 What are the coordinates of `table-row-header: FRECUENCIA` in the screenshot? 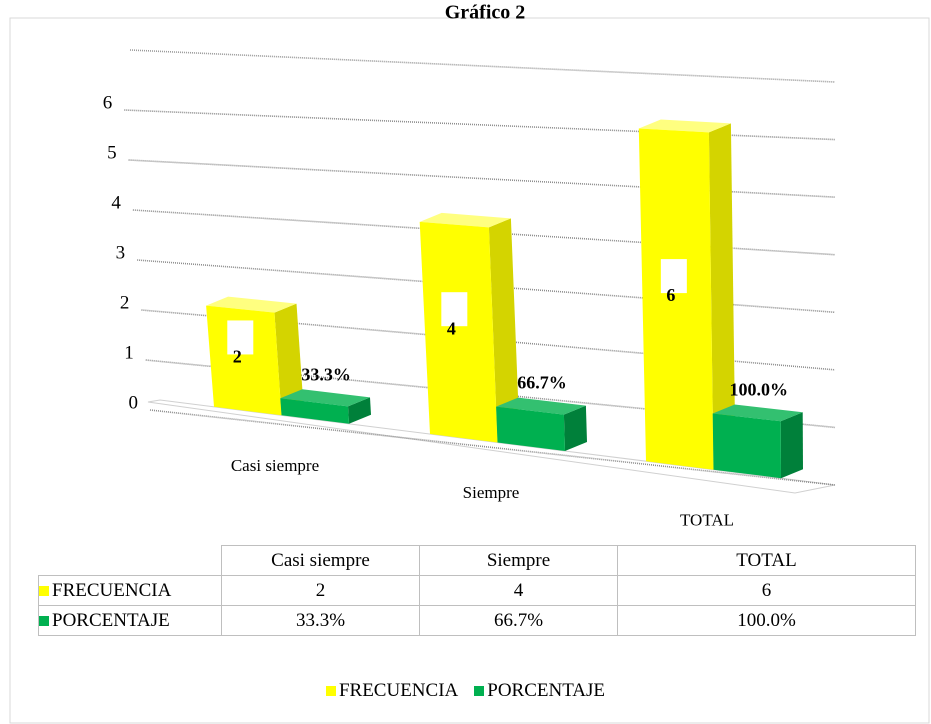 It's located at (130, 590).